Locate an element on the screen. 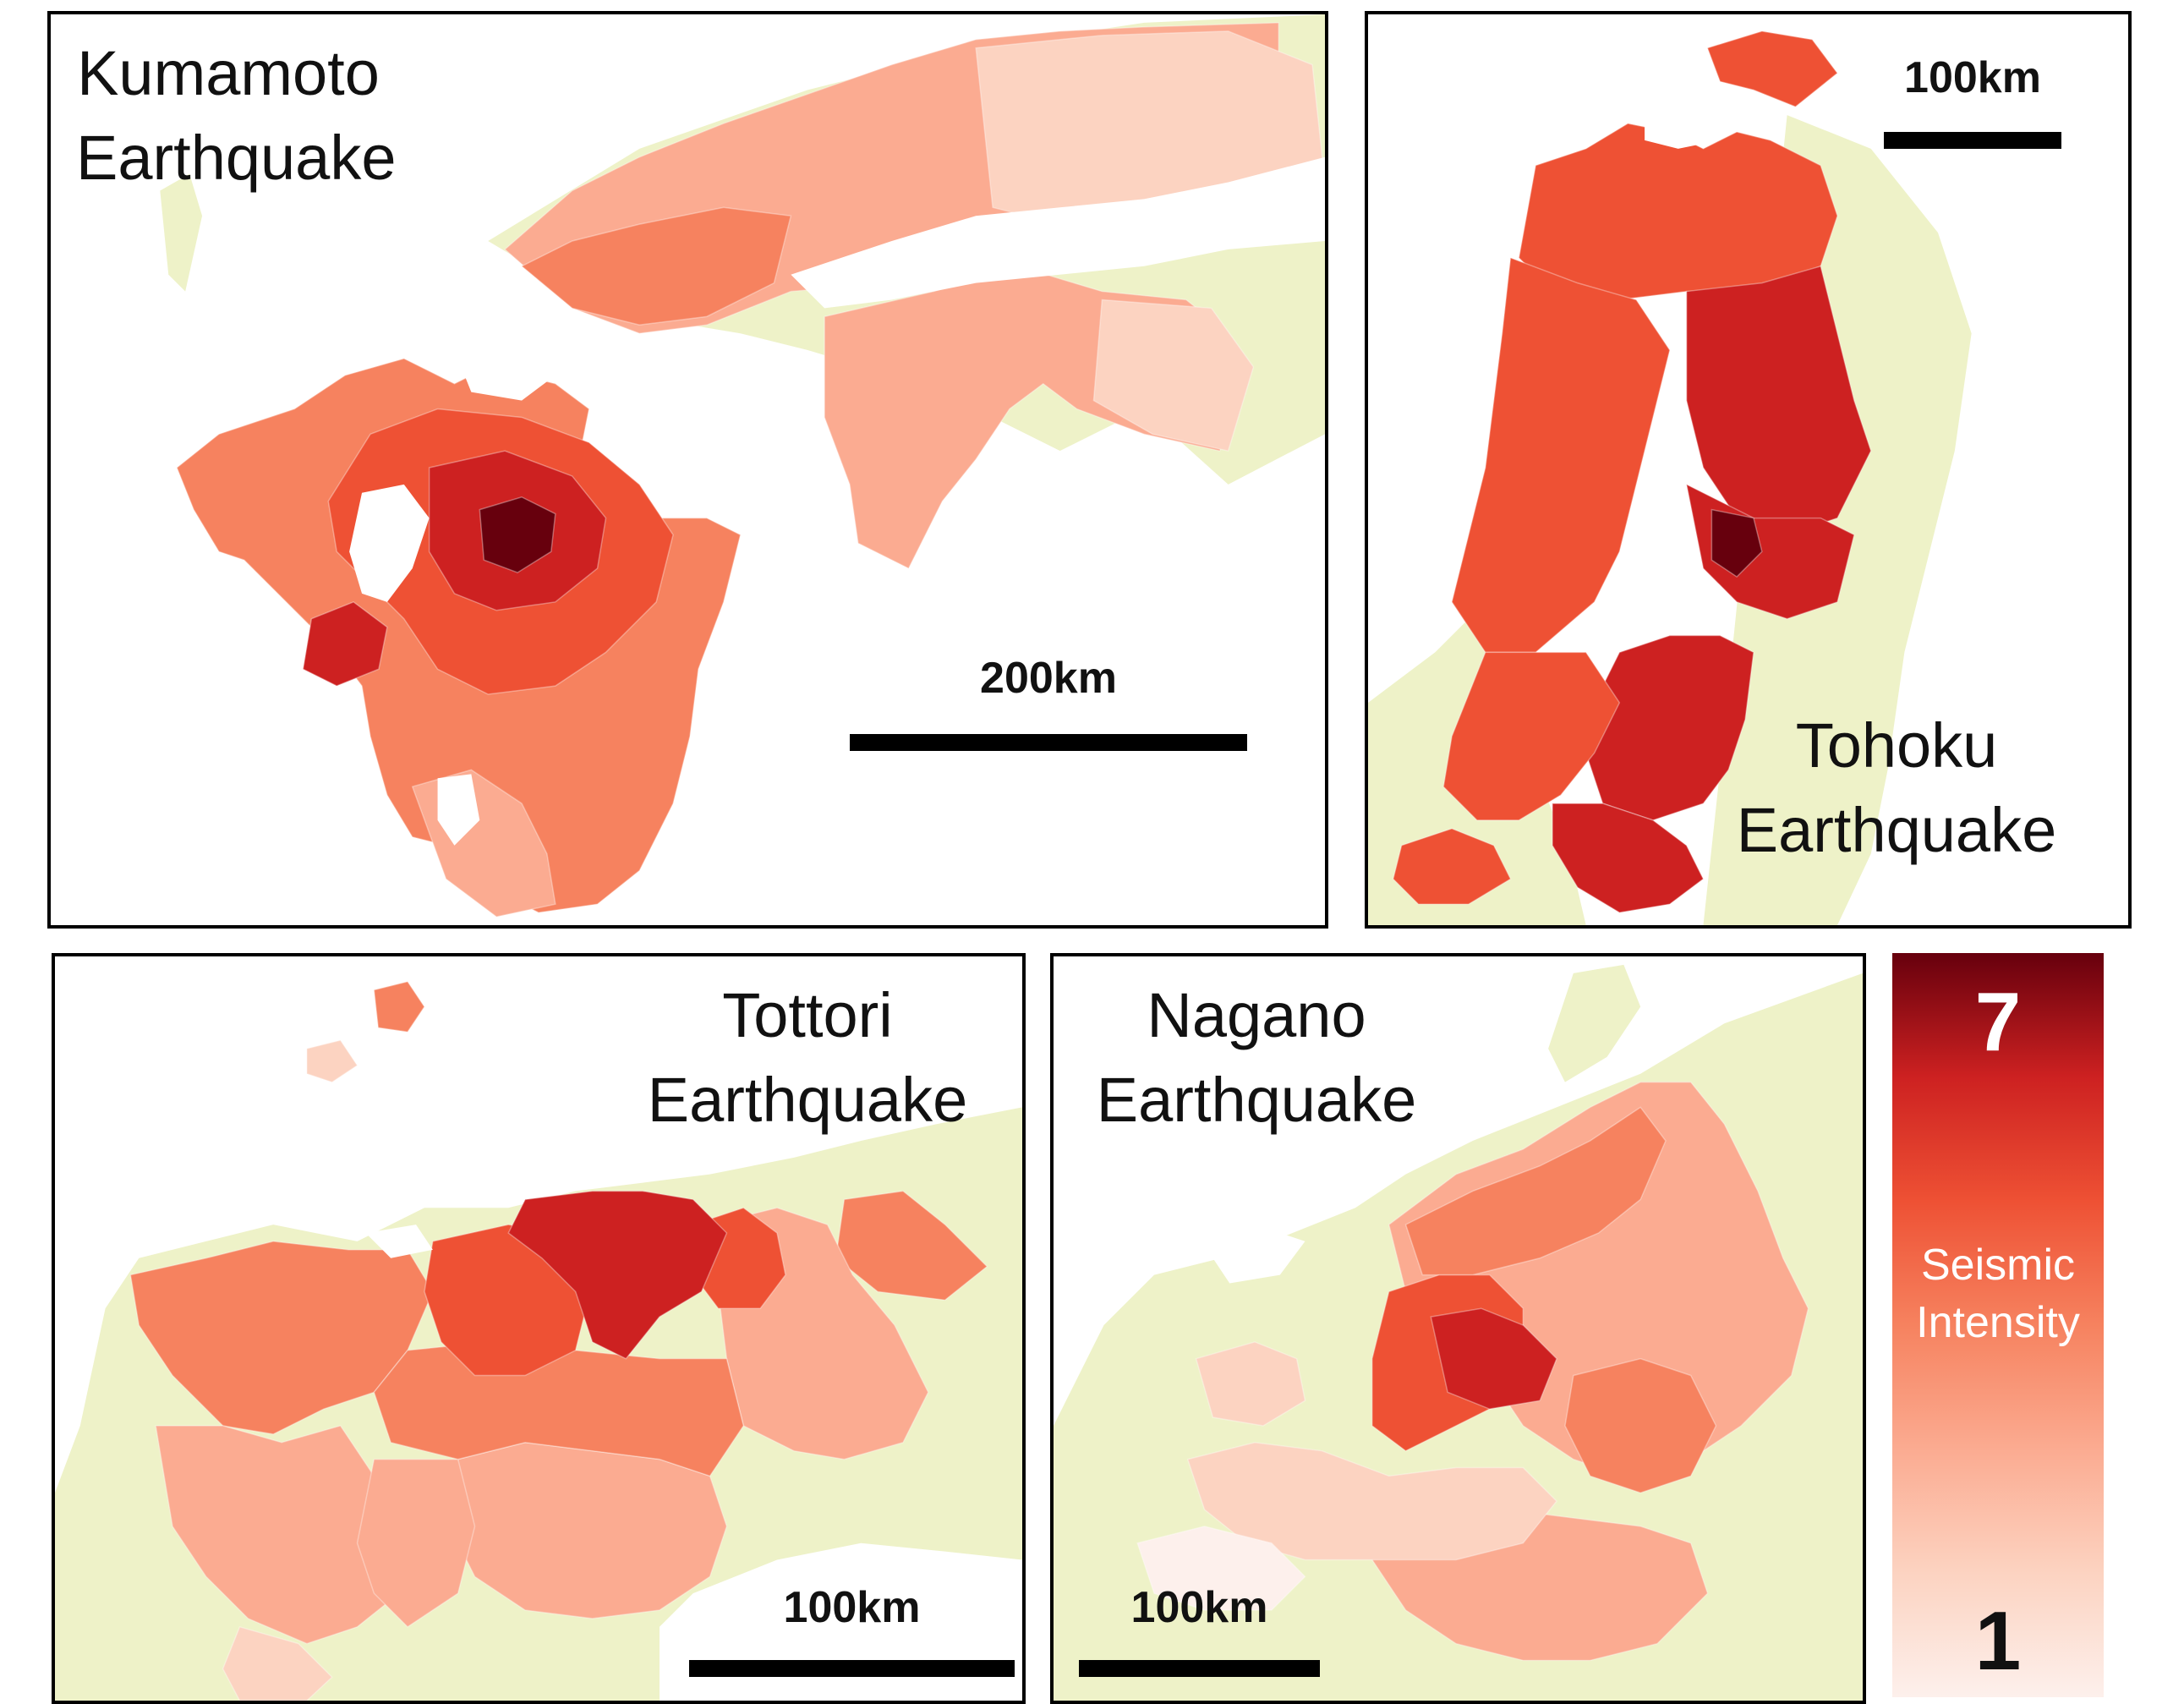 The height and width of the screenshot is (1704, 2184). oki-island-region is located at coordinates (399, 1007).